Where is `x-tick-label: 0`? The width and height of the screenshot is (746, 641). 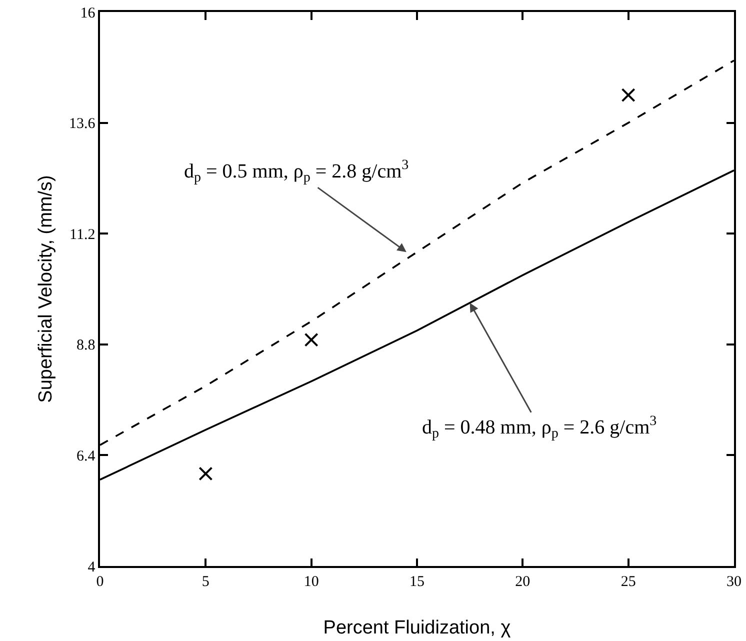 x-tick-label: 0 is located at coordinates (100, 582).